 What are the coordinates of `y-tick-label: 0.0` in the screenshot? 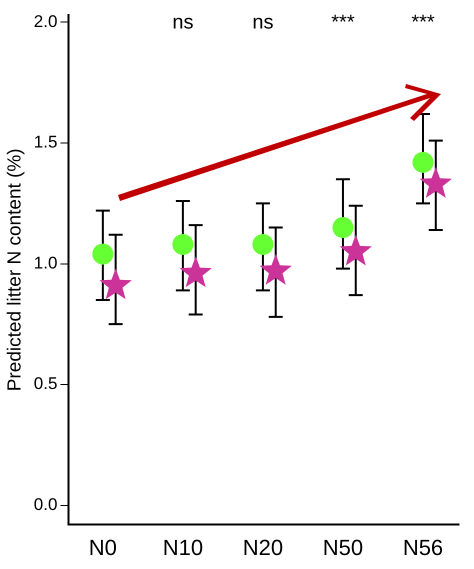 It's located at (46, 504).